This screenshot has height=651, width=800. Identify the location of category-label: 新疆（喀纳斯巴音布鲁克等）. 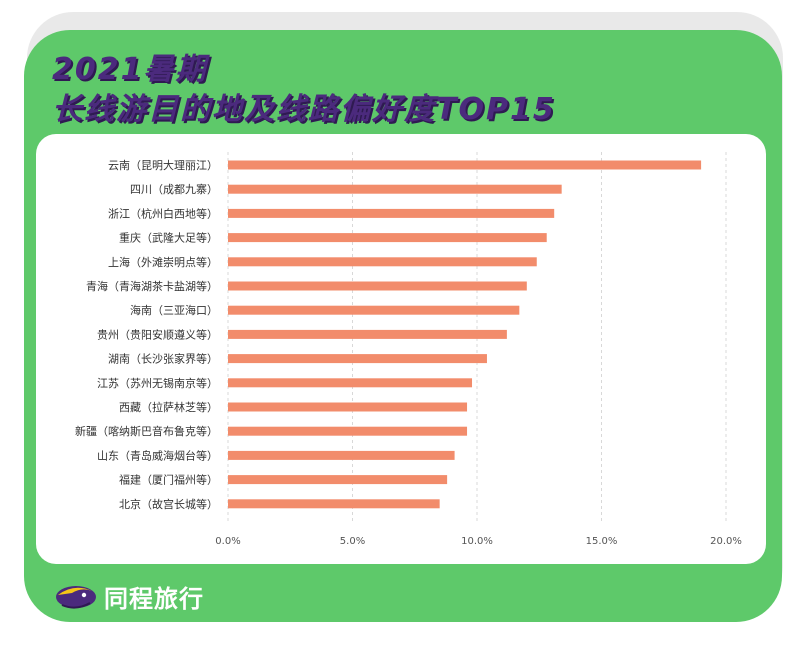
(146, 431).